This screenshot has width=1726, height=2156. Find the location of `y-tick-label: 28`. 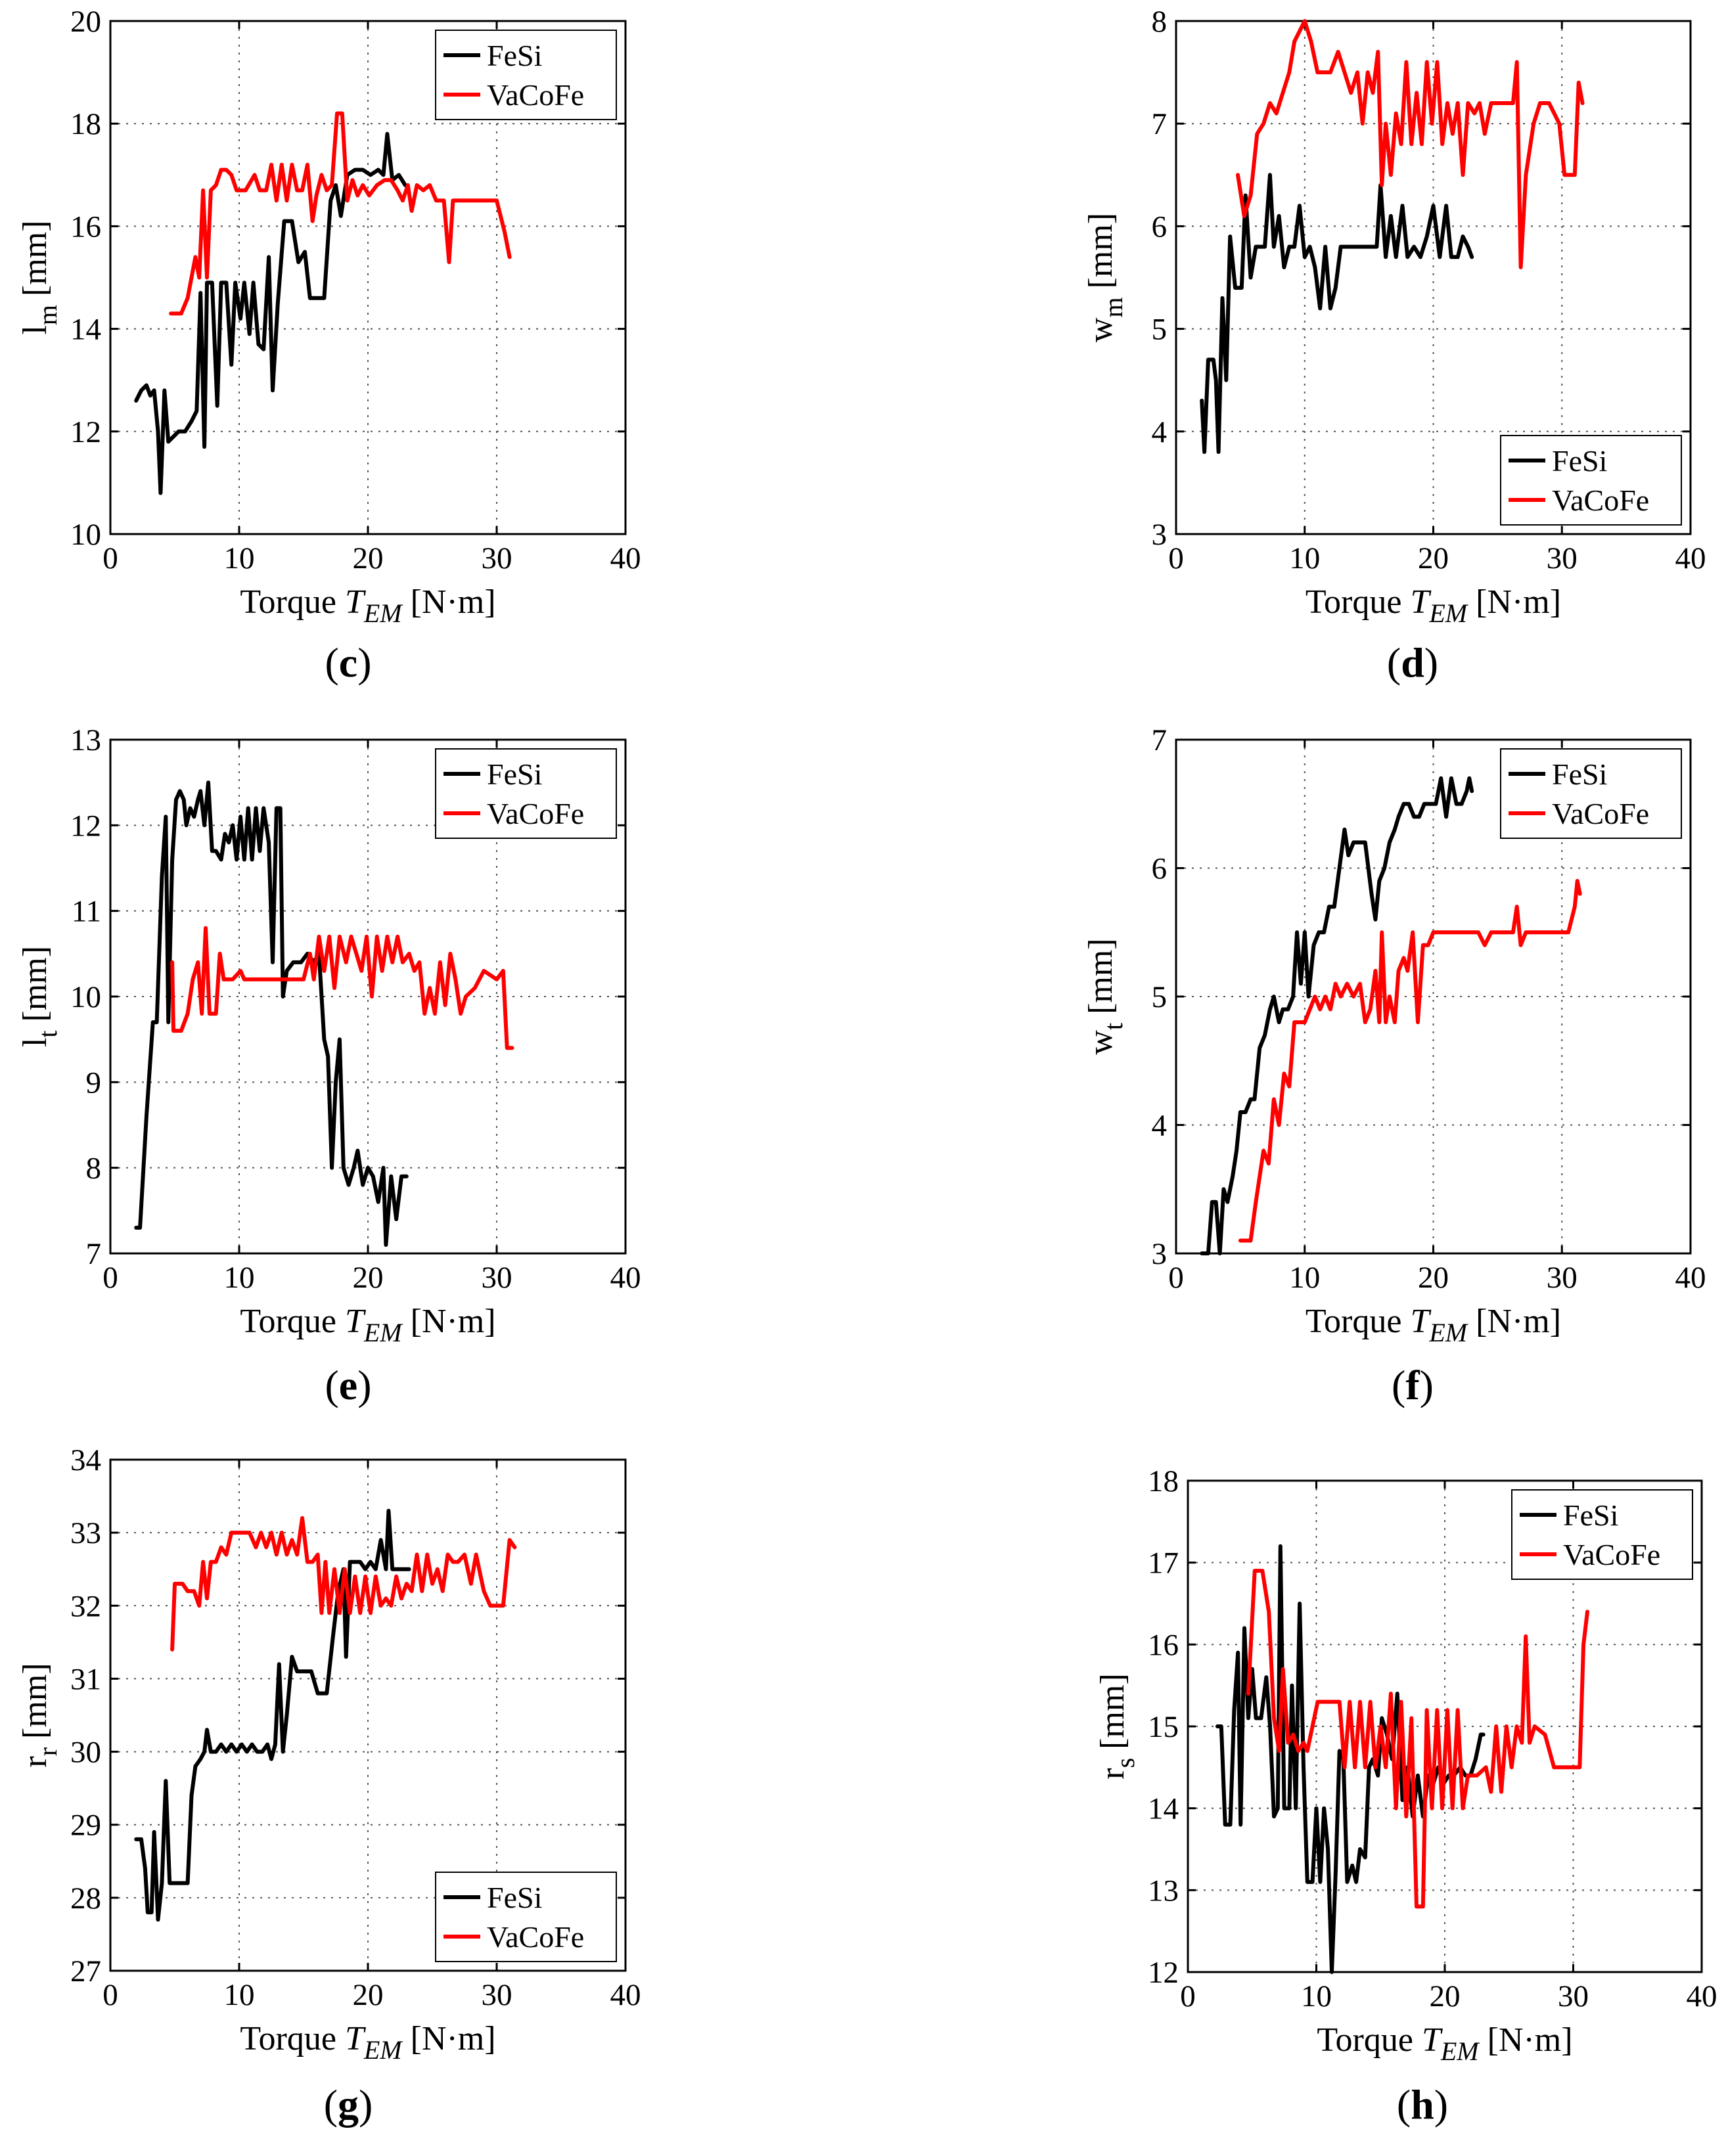

y-tick-label: 28 is located at coordinates (85, 1898).